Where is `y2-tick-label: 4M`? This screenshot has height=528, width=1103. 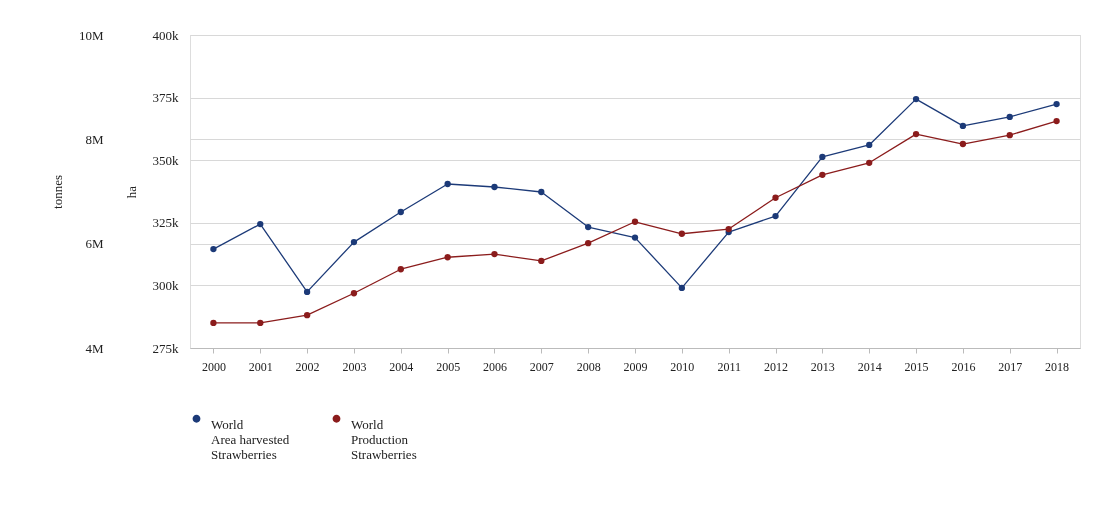 y2-tick-label: 4M is located at coordinates (94, 348).